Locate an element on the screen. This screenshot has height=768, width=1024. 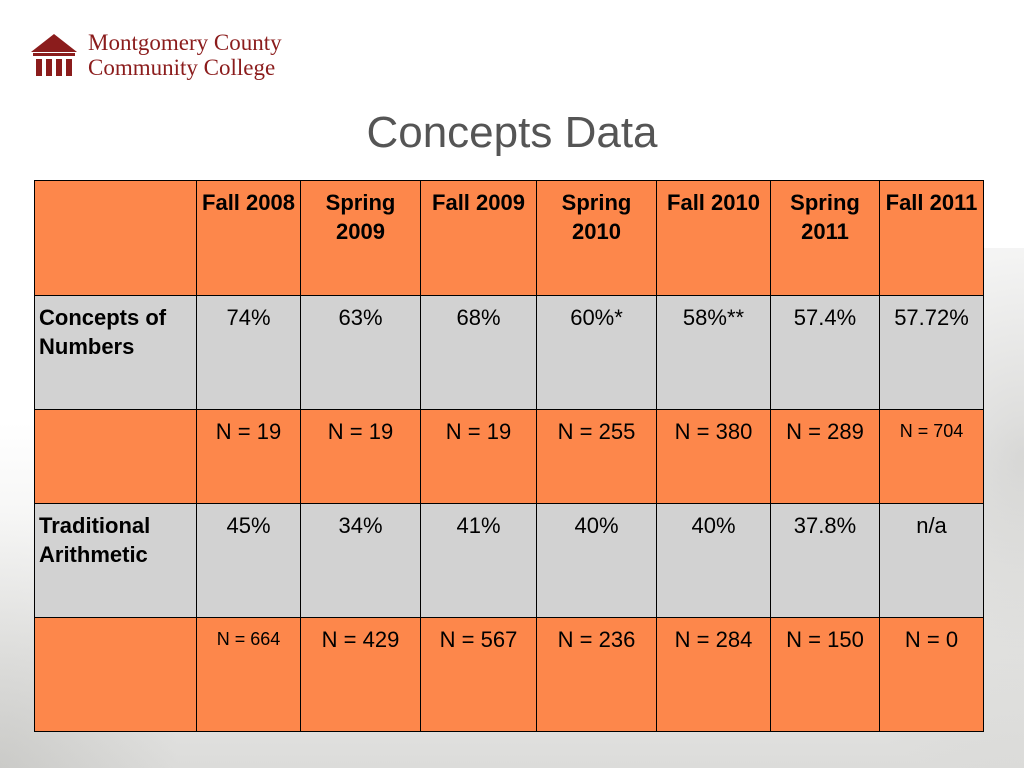
college-logo: Montgomery County Community College is located at coordinates (156, 55).